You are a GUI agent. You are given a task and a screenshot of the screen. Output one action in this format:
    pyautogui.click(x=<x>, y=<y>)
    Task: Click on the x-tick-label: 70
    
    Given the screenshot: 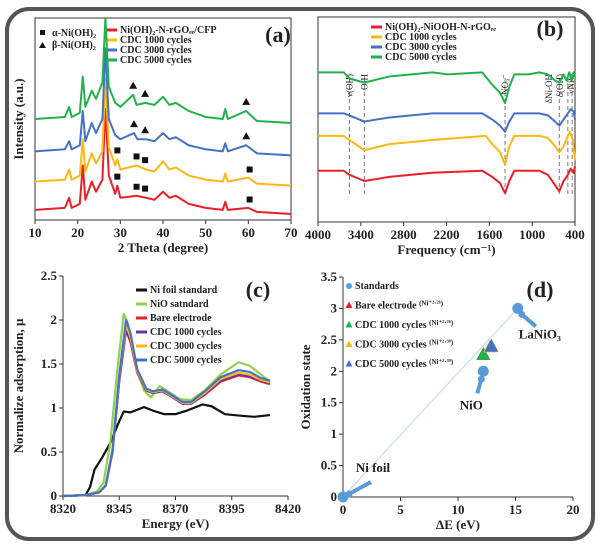 What is the action you would take?
    pyautogui.click(x=291, y=232)
    